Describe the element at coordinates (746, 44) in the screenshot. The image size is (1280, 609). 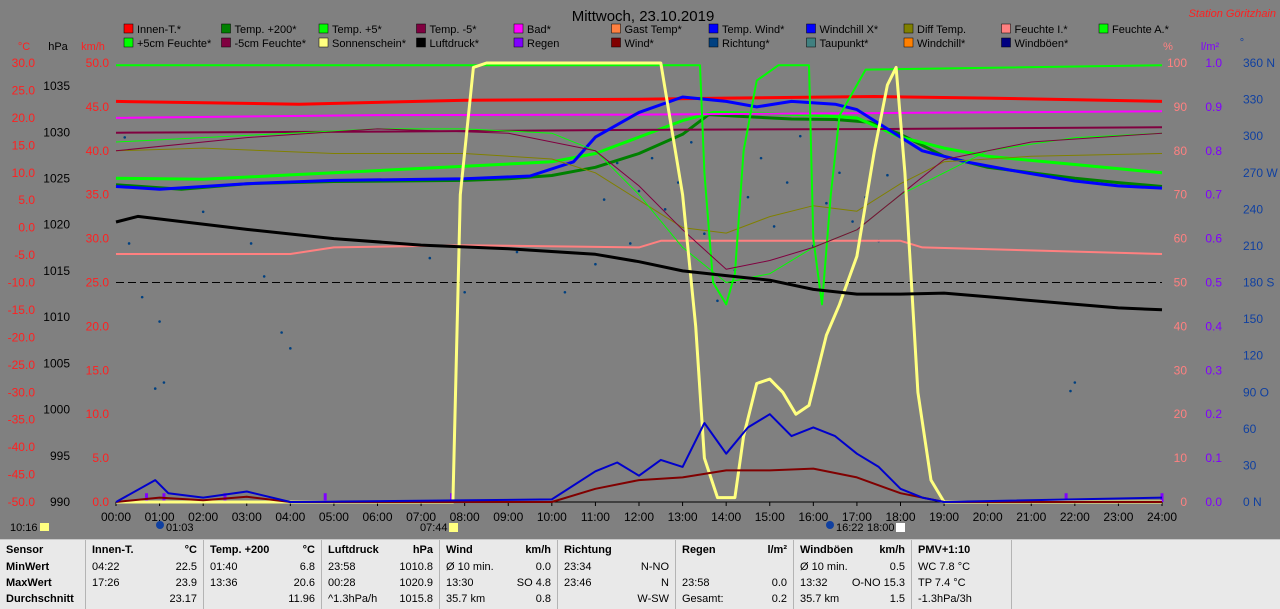
I see `legend-label: Richtung*` at that location.